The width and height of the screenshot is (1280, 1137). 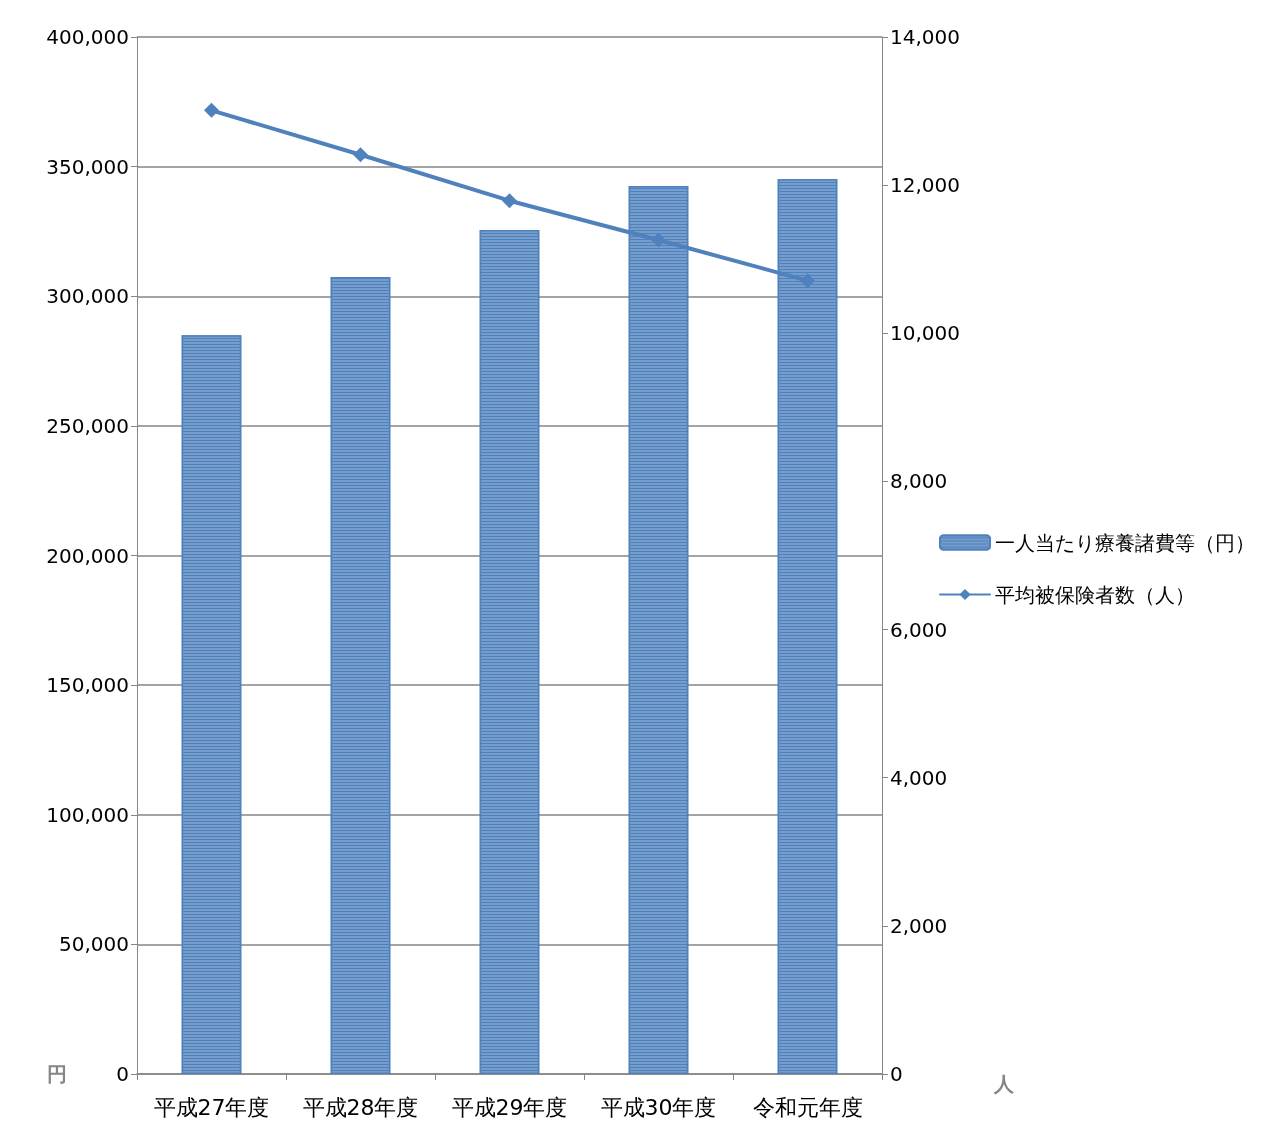 What do you see at coordinates (807, 1107) in the screenshot?
I see `x-tick-label: 令和元年度` at bounding box center [807, 1107].